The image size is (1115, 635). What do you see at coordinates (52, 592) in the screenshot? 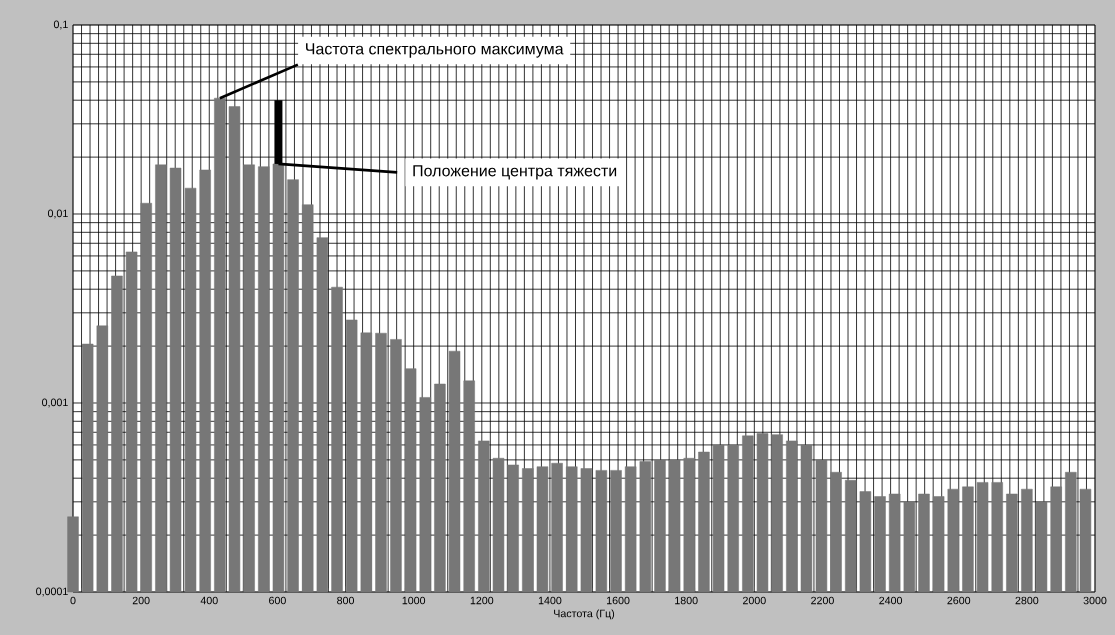
I see `y-tick-label: 0,0001` at bounding box center [52, 592].